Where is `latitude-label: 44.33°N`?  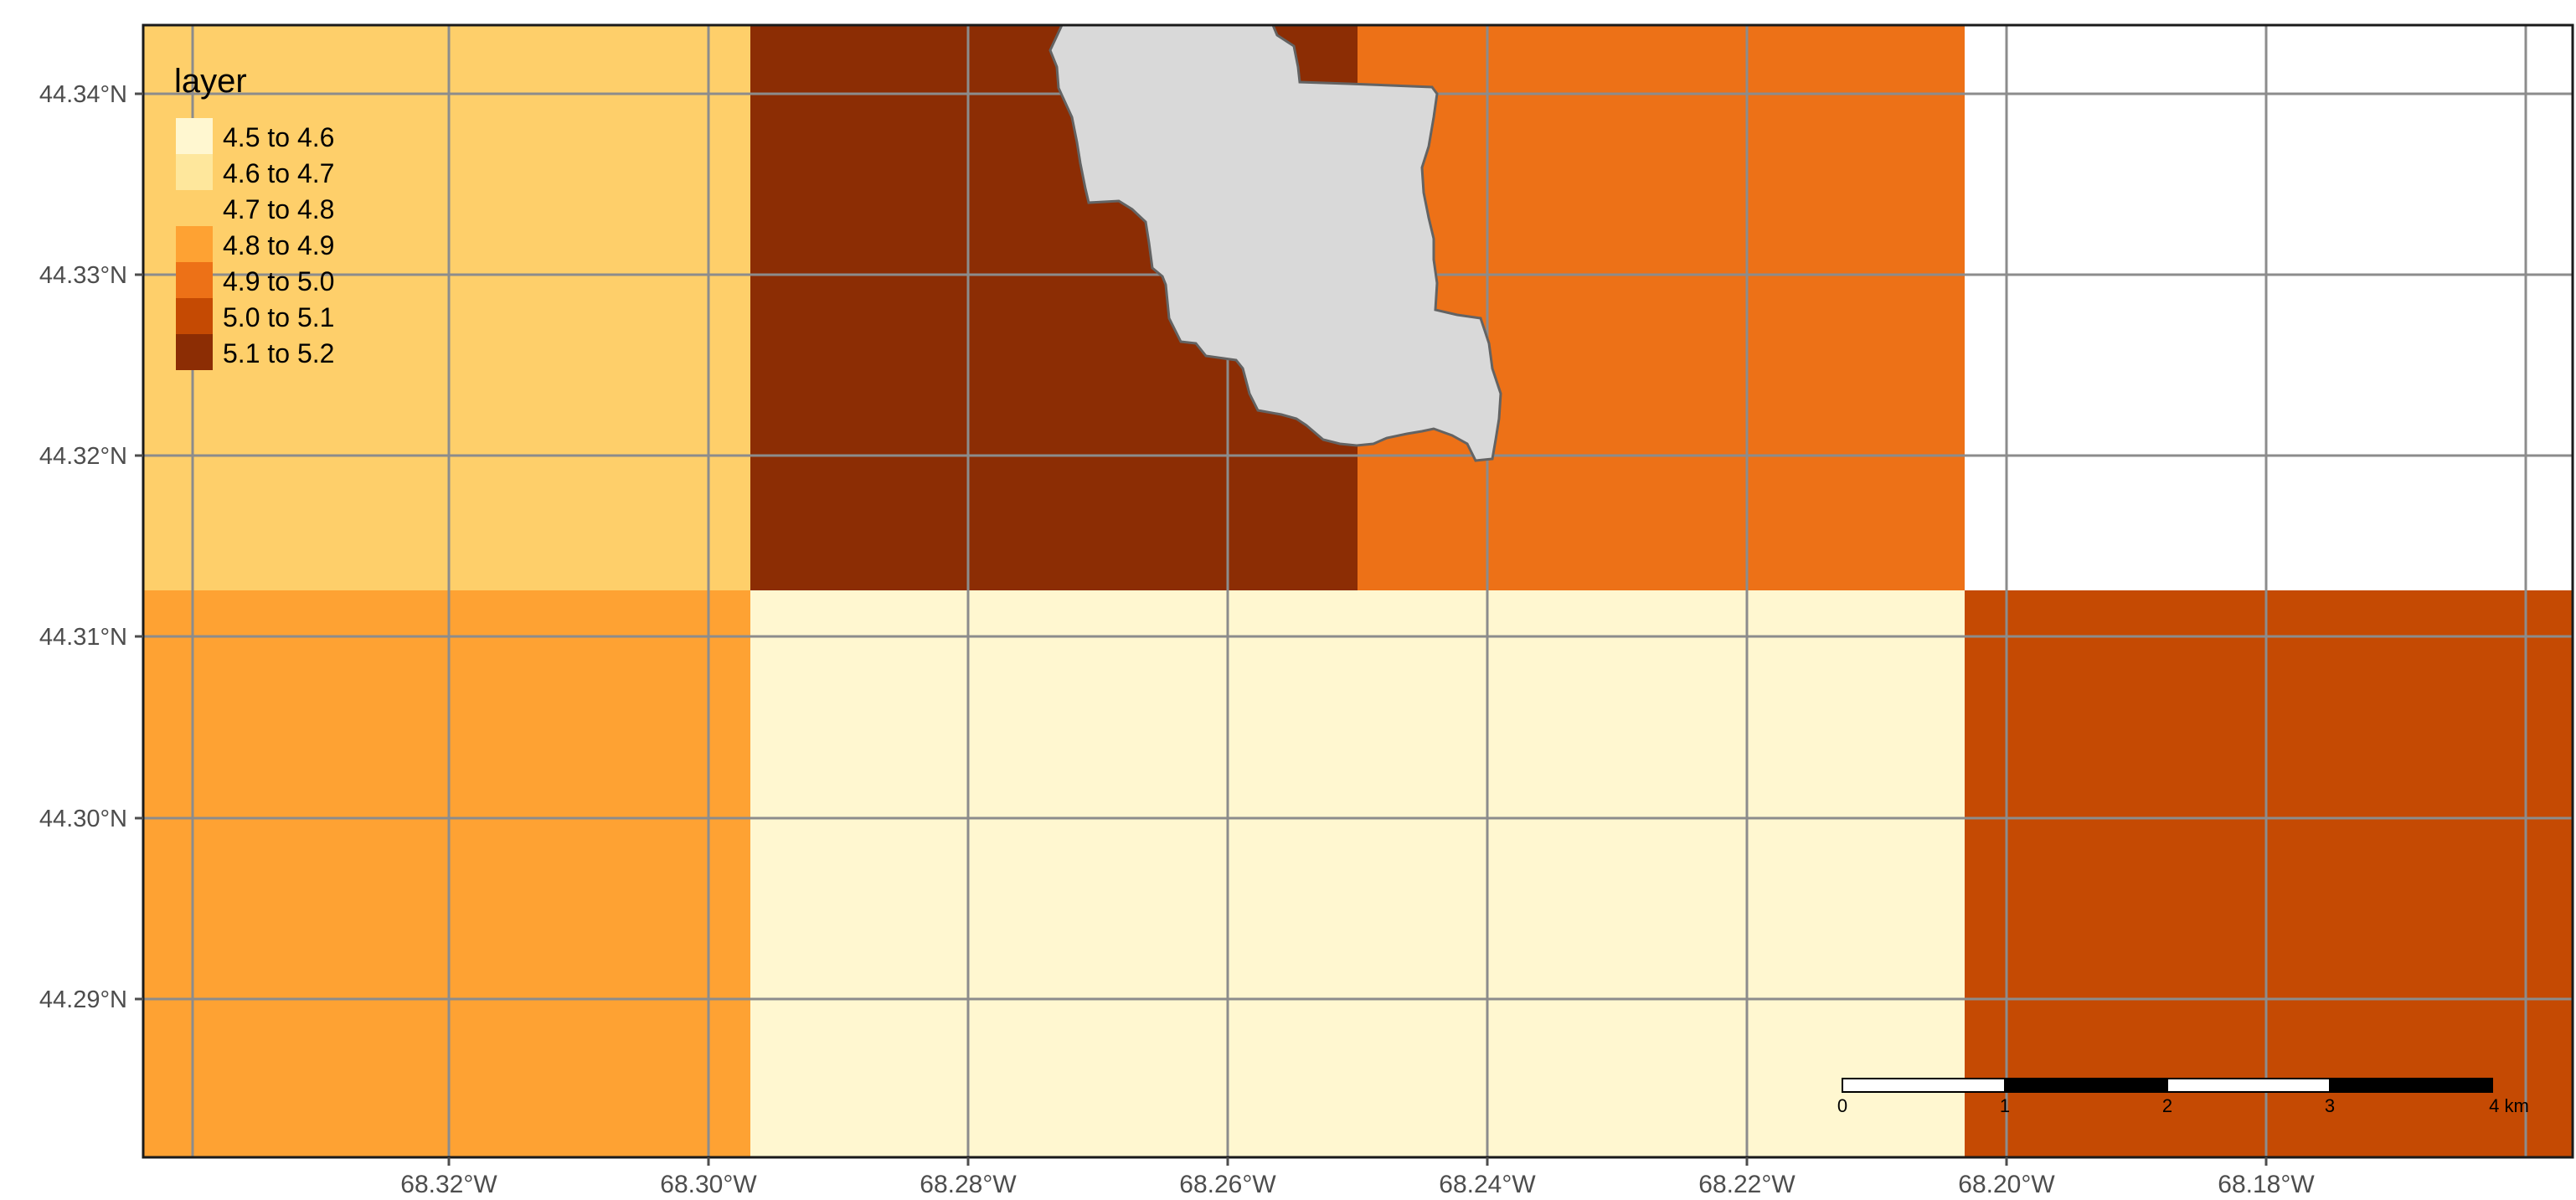 latitude-label: 44.33°N is located at coordinates (83, 275).